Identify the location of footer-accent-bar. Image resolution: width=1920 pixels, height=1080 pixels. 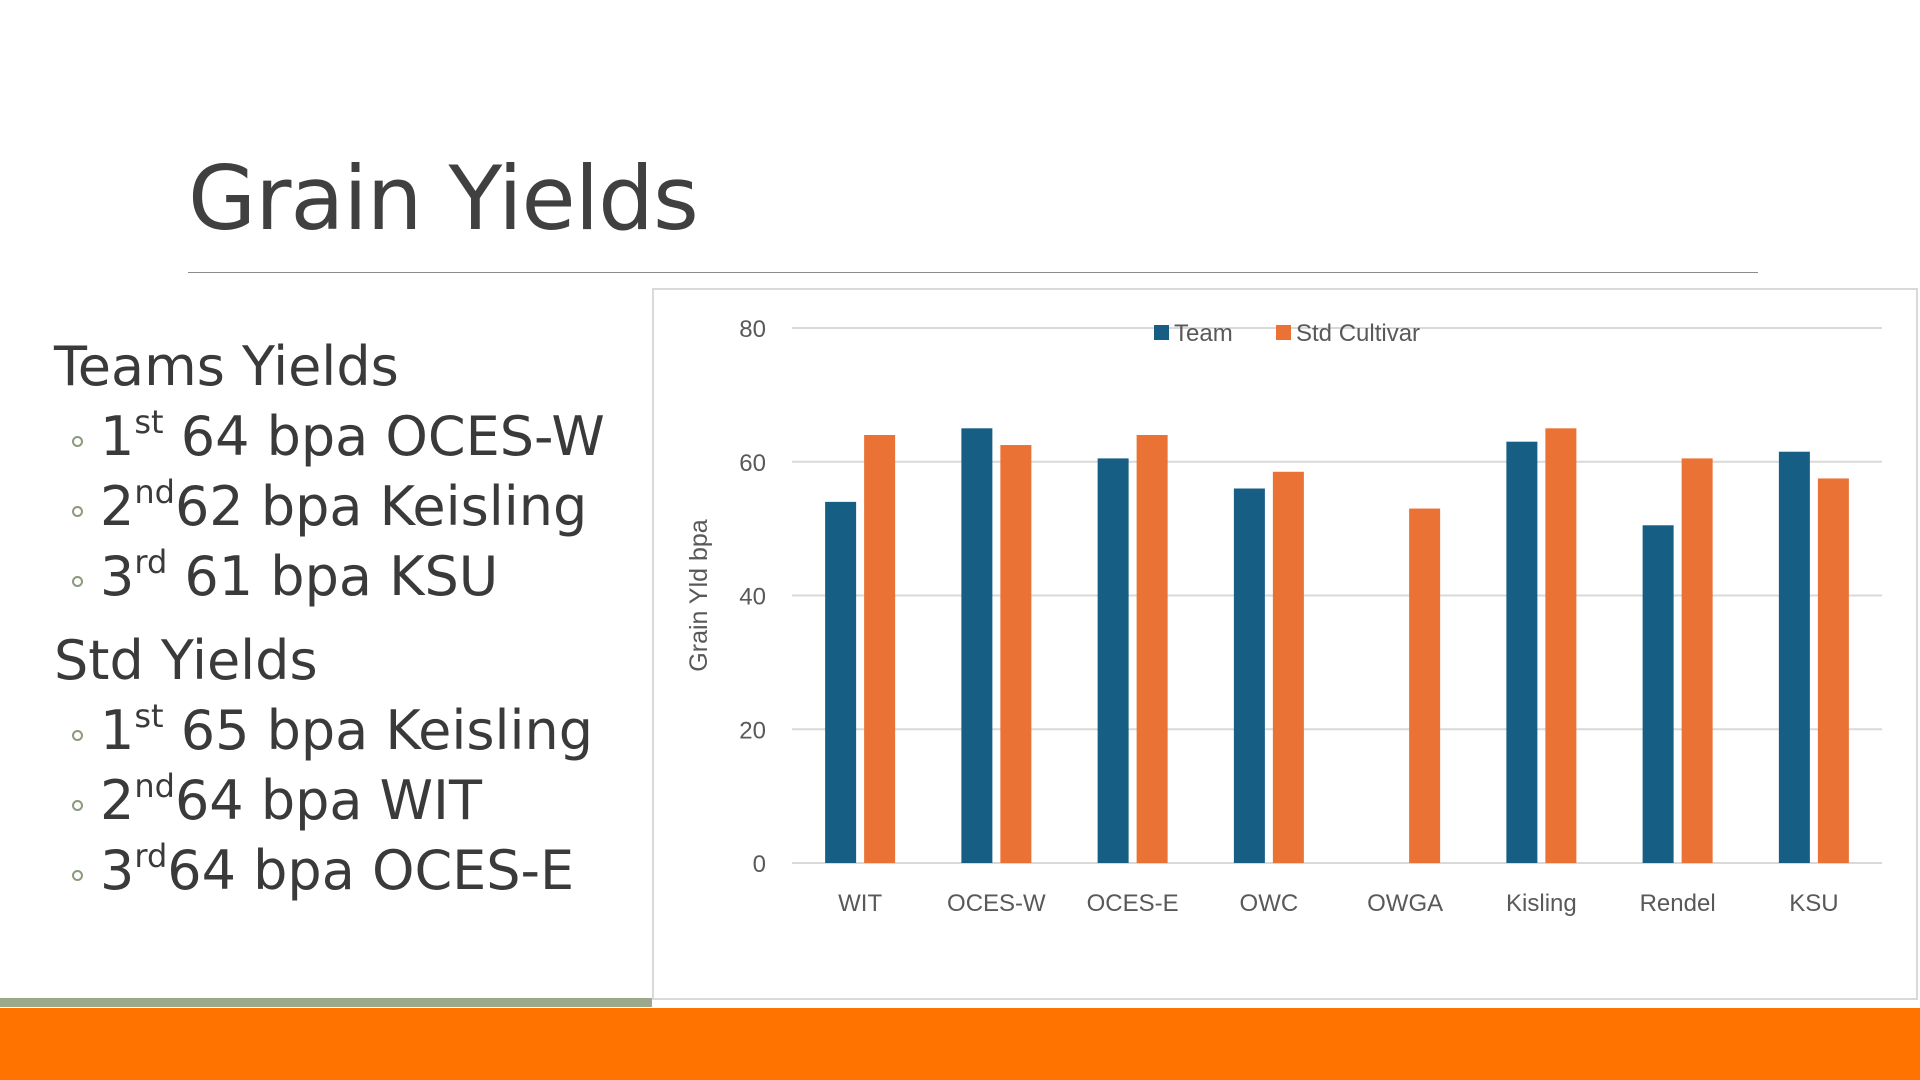
(960, 1044).